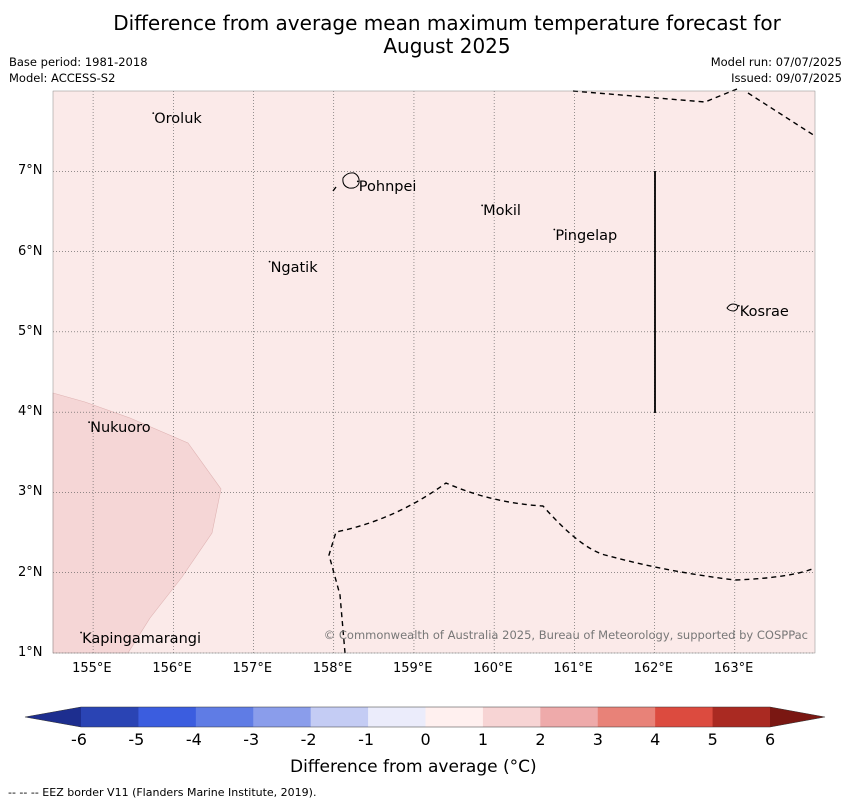  I want to click on lat-tick-label: 1°N, so click(30, 652).